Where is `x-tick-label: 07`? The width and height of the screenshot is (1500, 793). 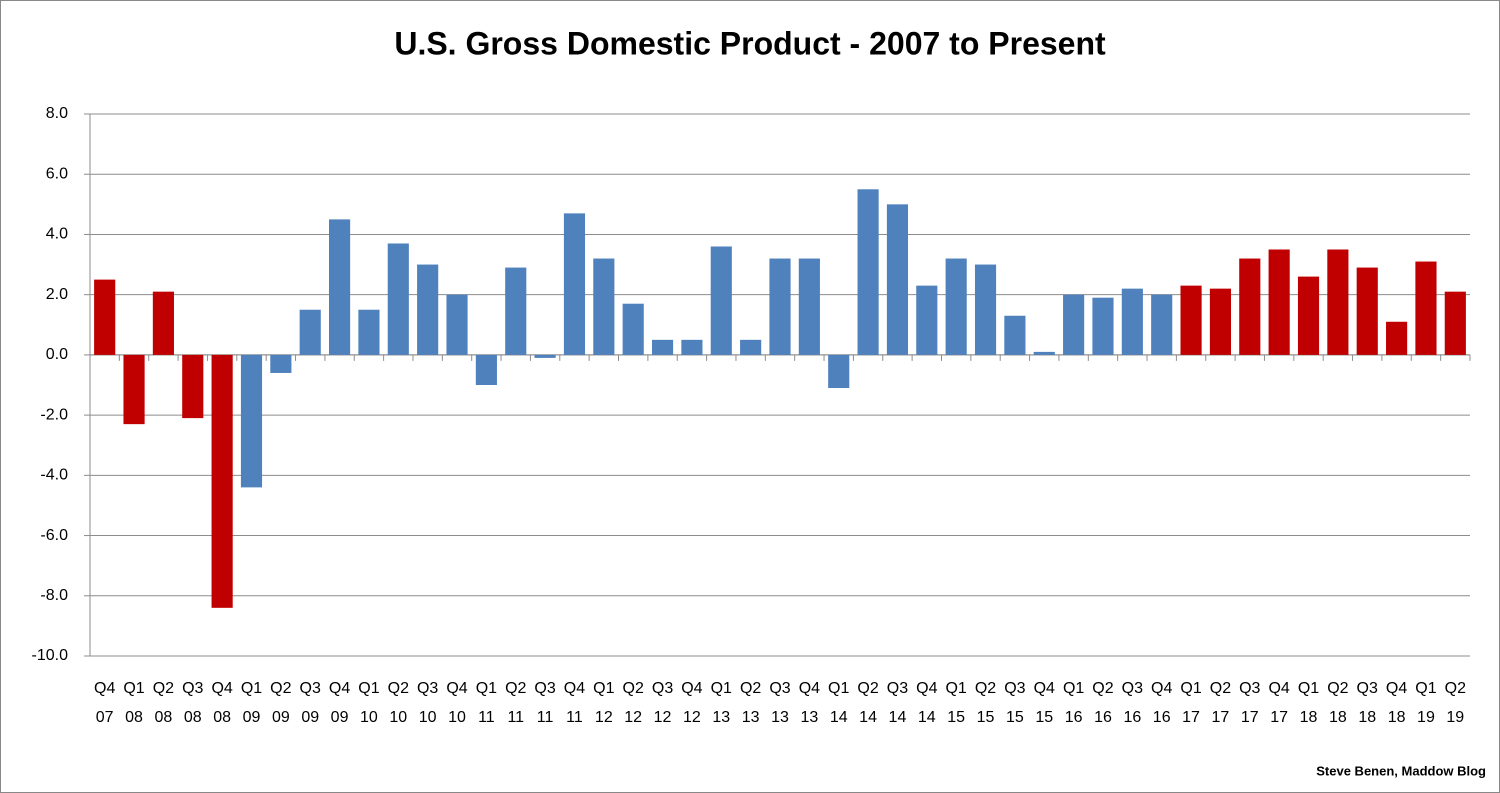 x-tick-label: 07 is located at coordinates (105, 717).